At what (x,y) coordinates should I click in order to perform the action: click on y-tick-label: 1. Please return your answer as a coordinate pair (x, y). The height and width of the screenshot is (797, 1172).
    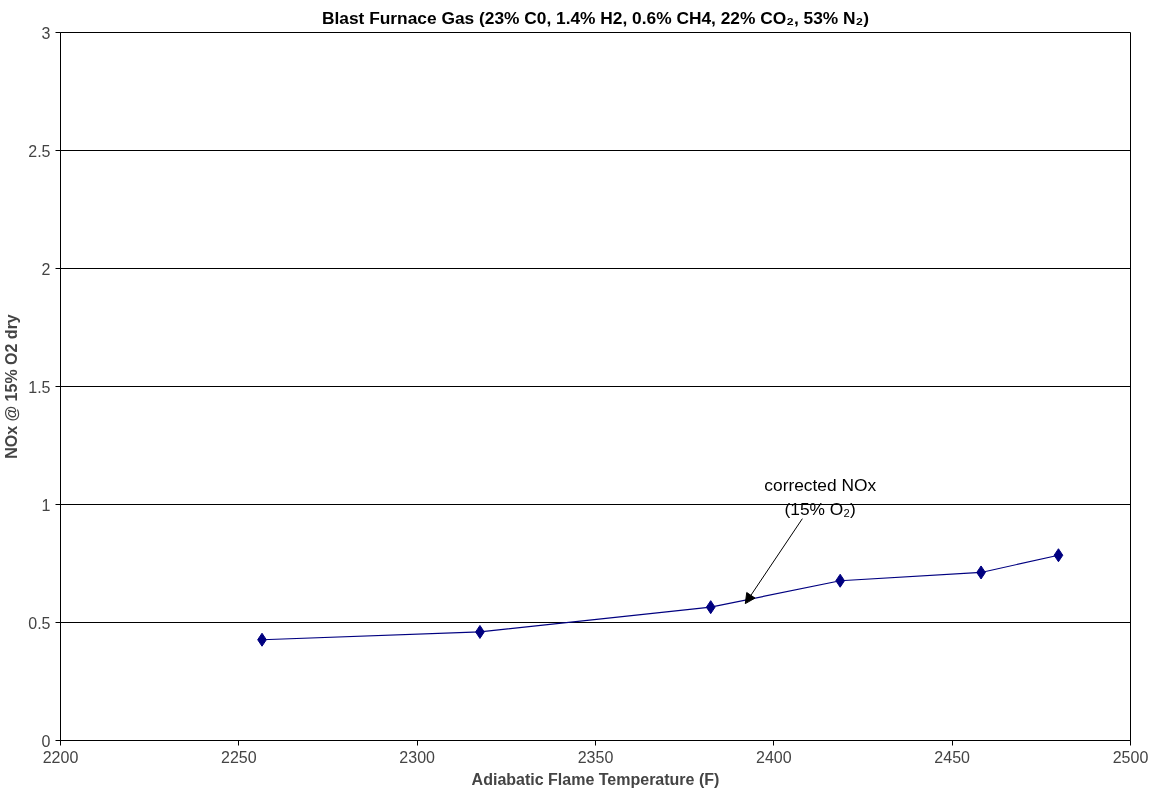
    Looking at the image, I should click on (46, 505).